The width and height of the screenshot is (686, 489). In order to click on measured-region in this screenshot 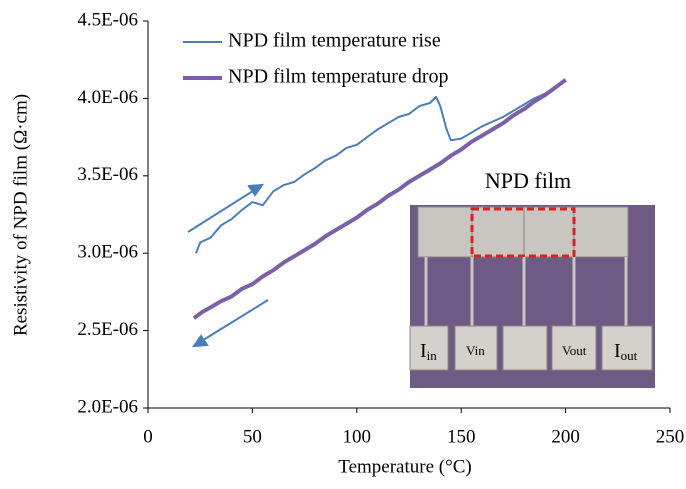, I will do `click(523, 232)`.